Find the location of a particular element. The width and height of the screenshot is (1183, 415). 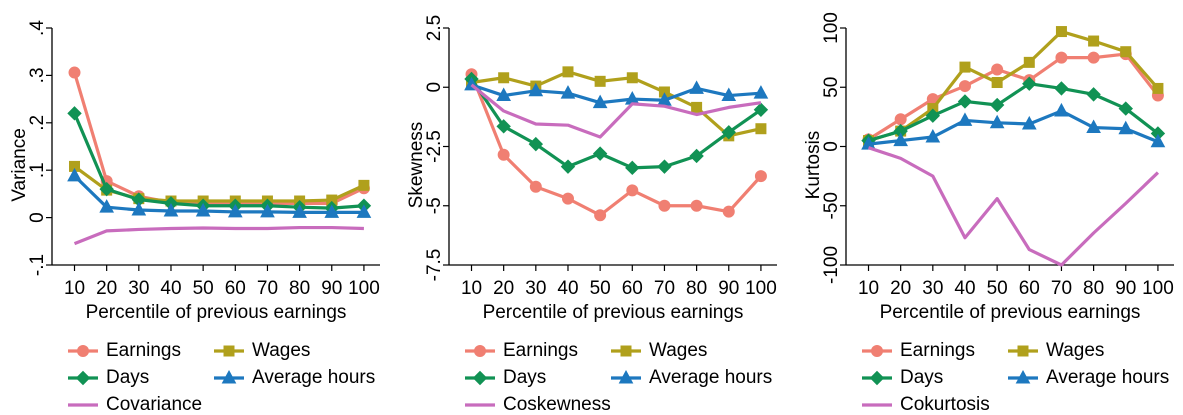

legend-label: Wages is located at coordinates (1075, 350).